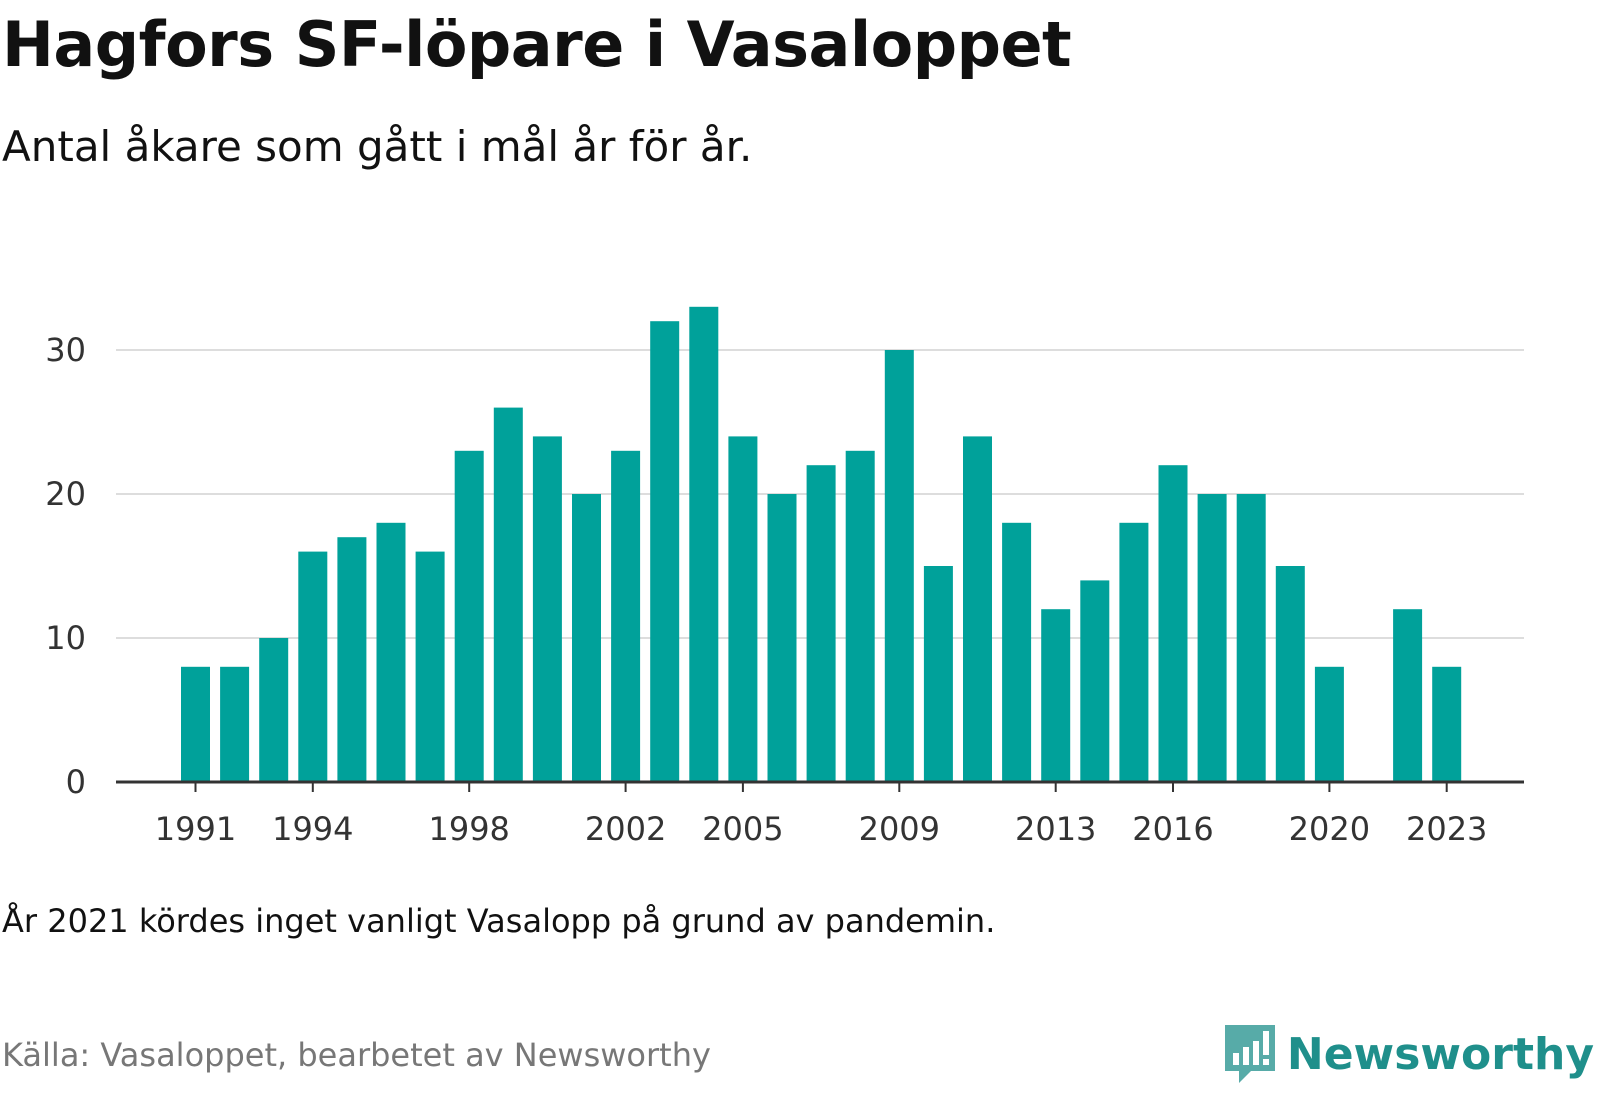 Image resolution: width=1600 pixels, height=1100 pixels. Describe the element at coordinates (665, 551) in the screenshot. I see `bar-2003` at that location.